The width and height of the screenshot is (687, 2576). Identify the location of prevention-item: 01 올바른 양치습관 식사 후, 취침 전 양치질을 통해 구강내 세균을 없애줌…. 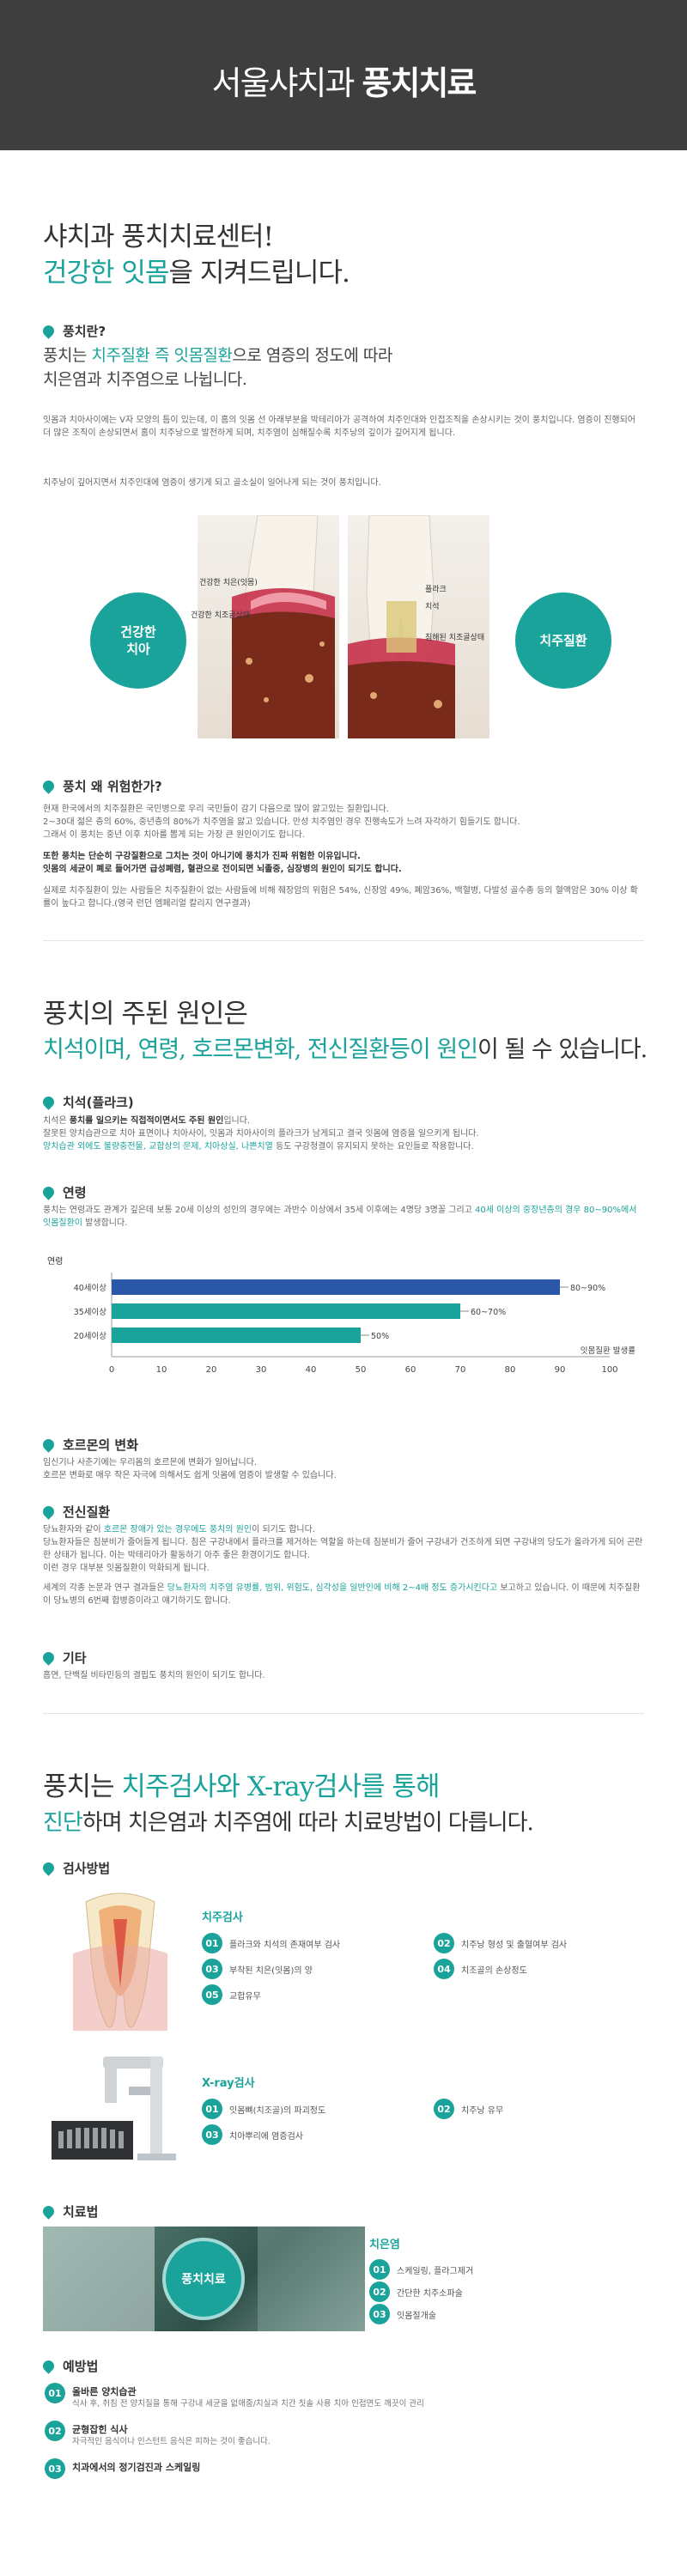
(345, 2397).